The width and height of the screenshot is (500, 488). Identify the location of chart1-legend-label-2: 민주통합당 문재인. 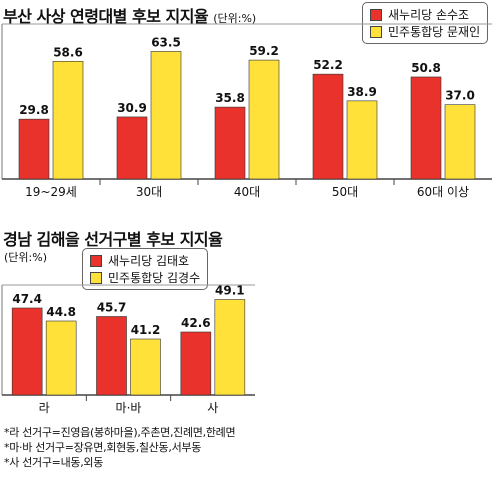
(434, 32).